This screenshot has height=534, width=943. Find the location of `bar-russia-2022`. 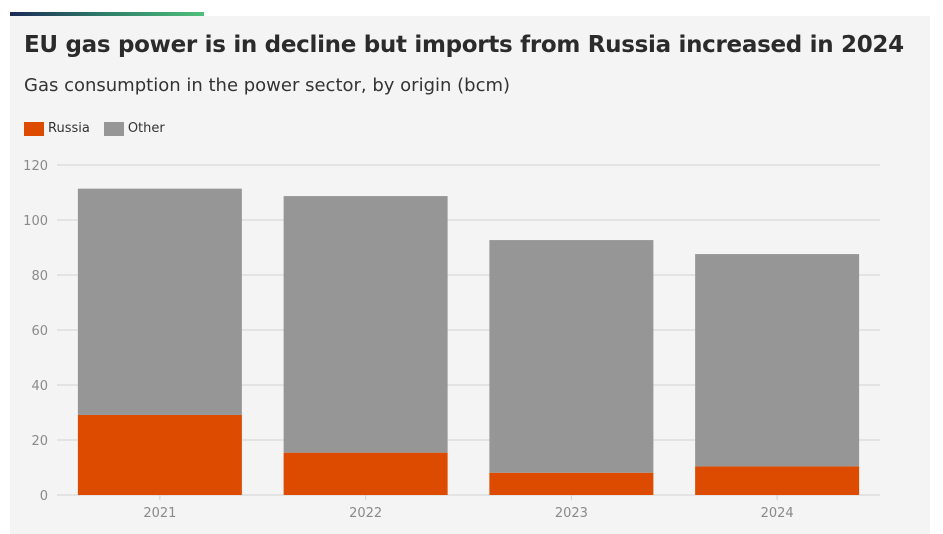

bar-russia-2022 is located at coordinates (365, 473).